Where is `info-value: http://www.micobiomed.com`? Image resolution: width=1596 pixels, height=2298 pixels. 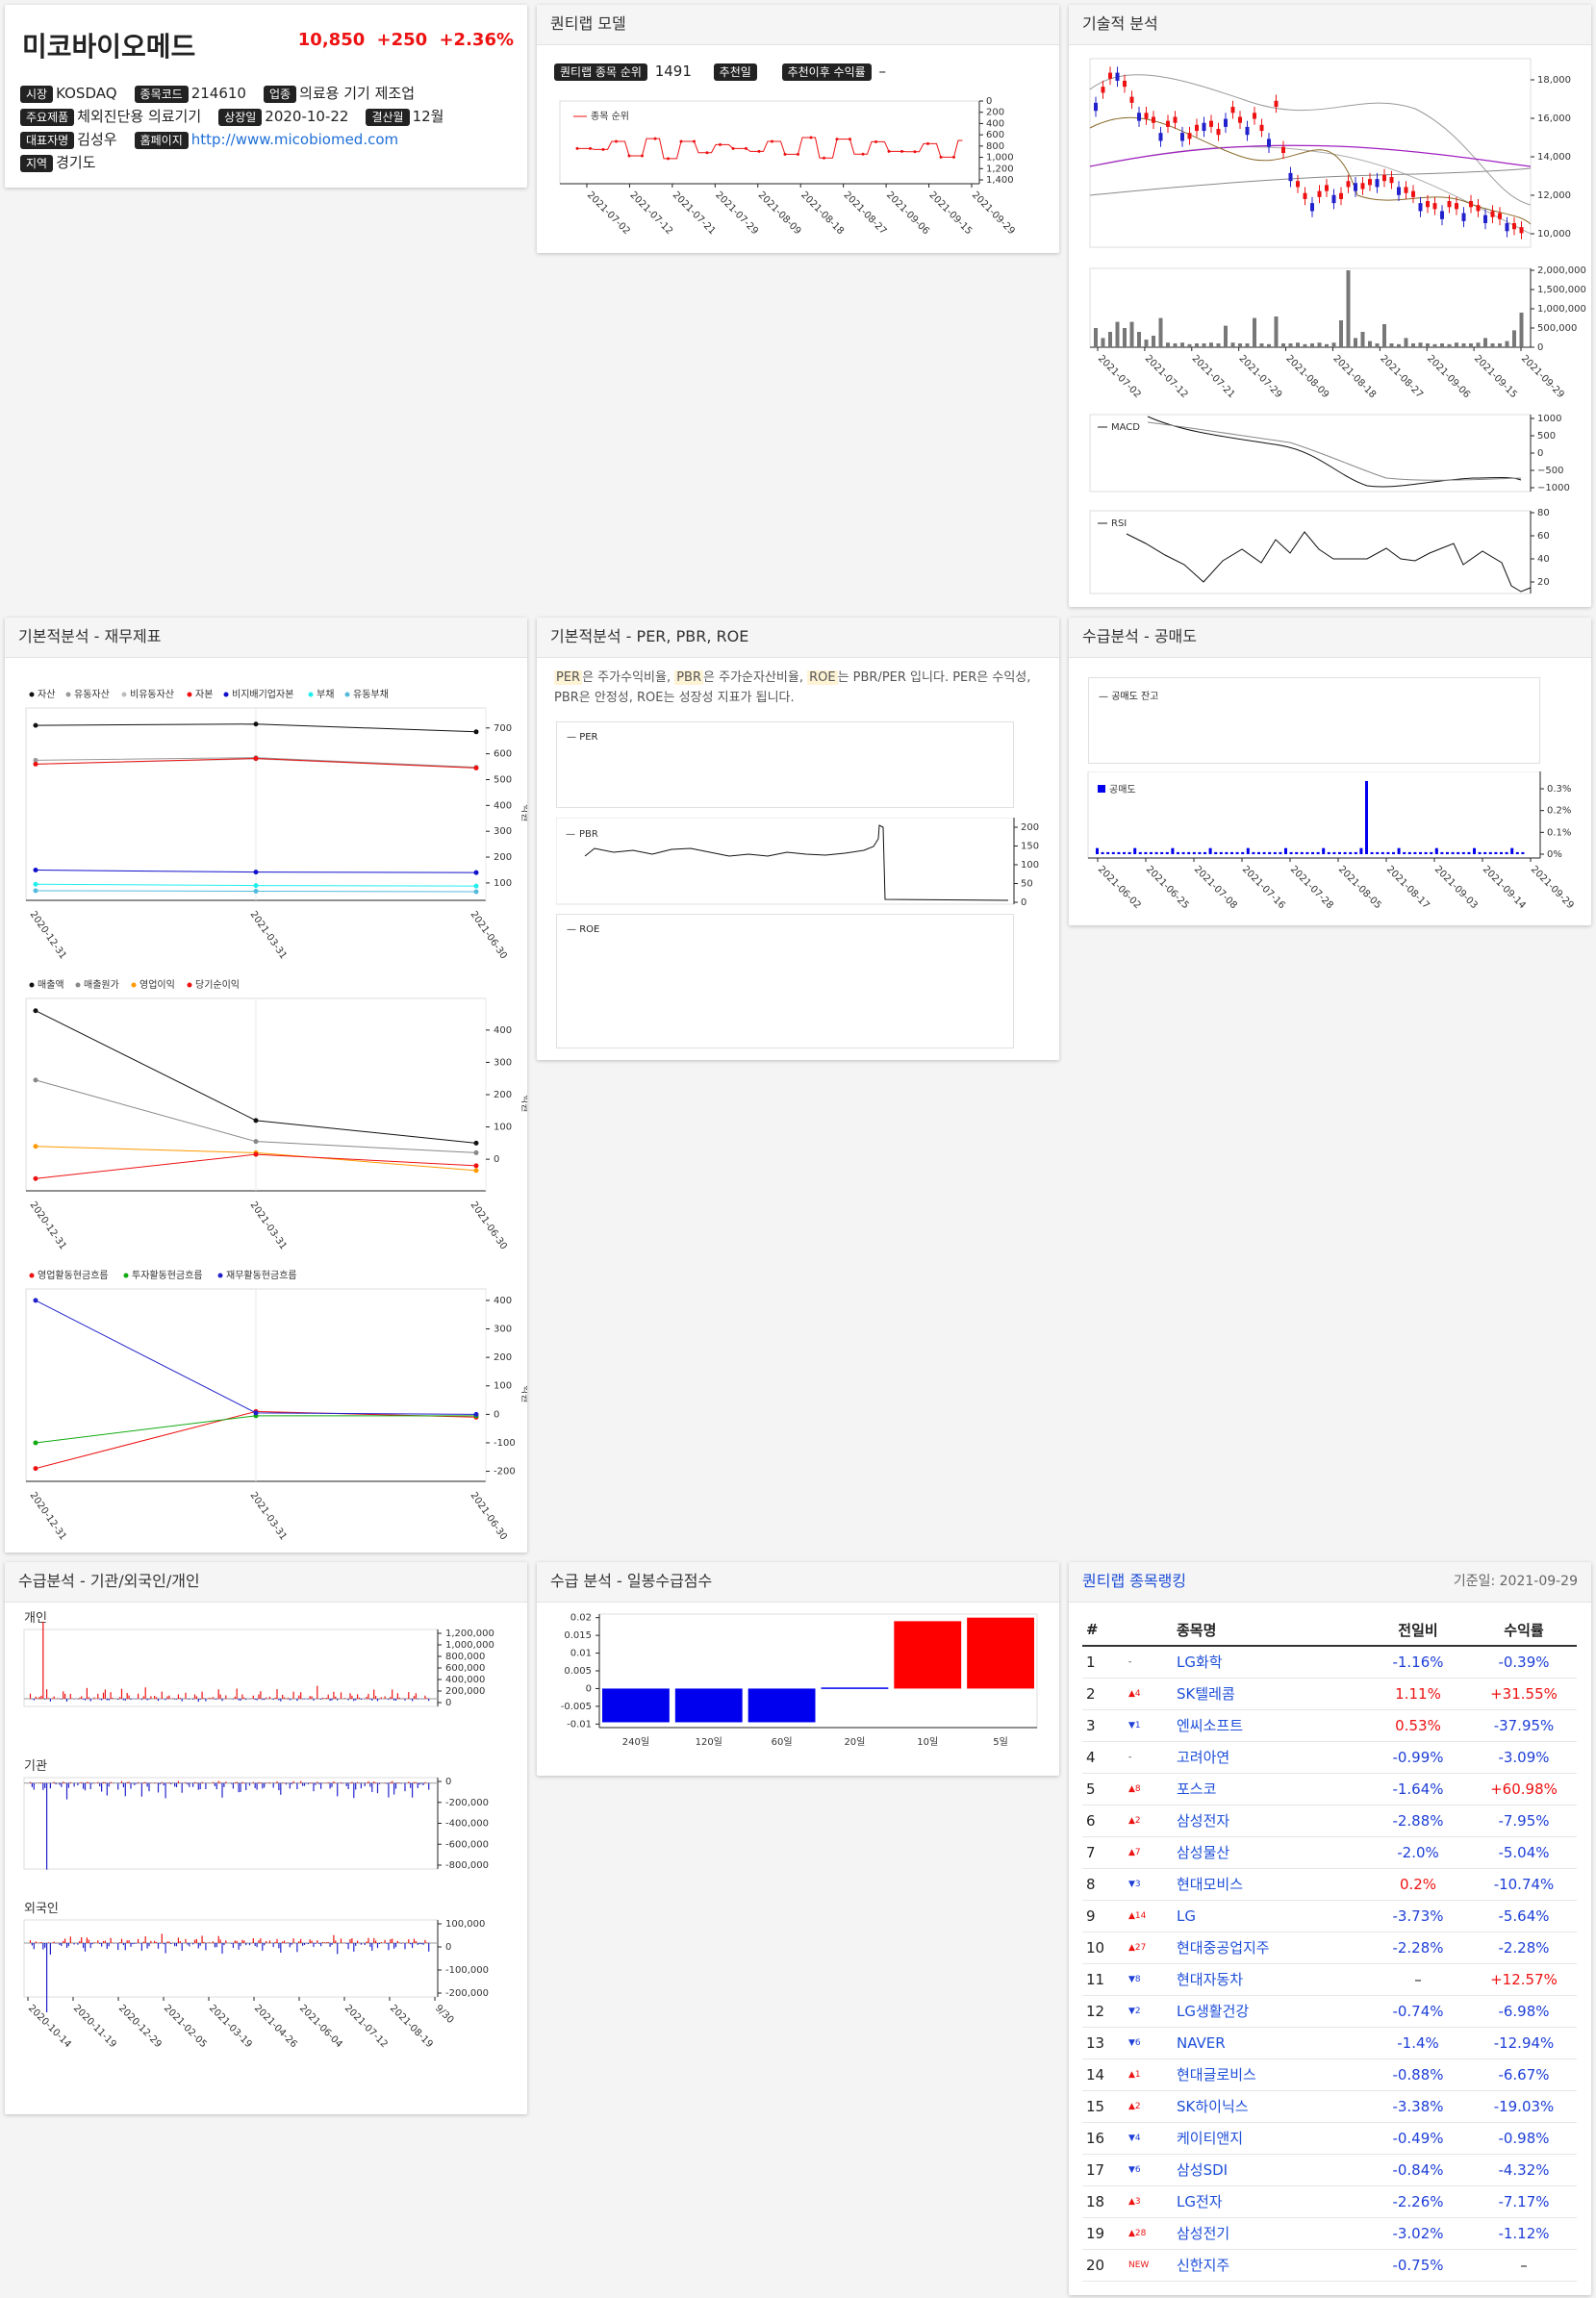 info-value: http://www.micobiomed.com is located at coordinates (294, 139).